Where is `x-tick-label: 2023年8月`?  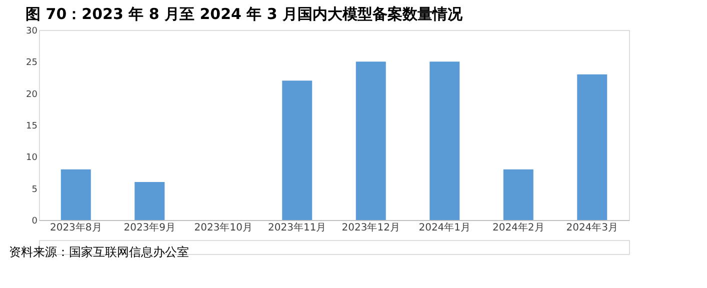
x-tick-label: 2023年8月 is located at coordinates (76, 228).